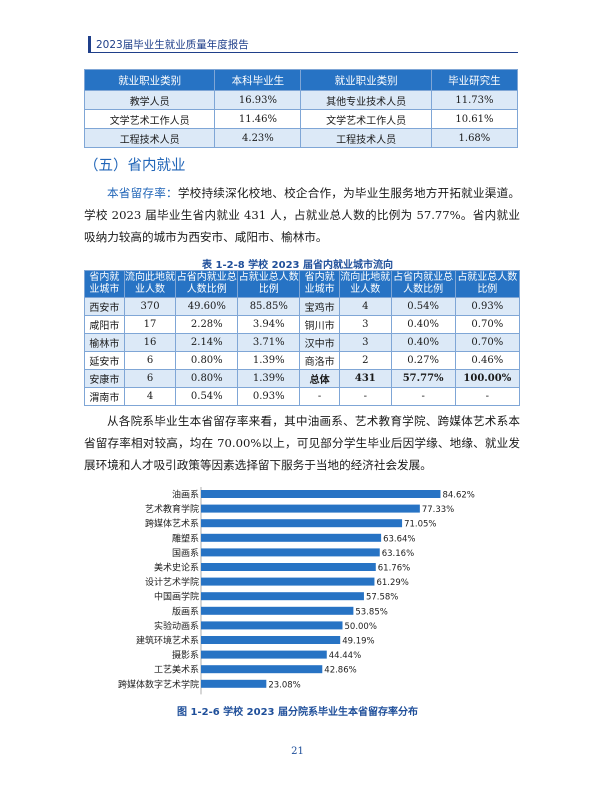 The image size is (595, 808). Describe the element at coordinates (269, 306) in the screenshot. I see `table-cell: 85.85%` at that location.